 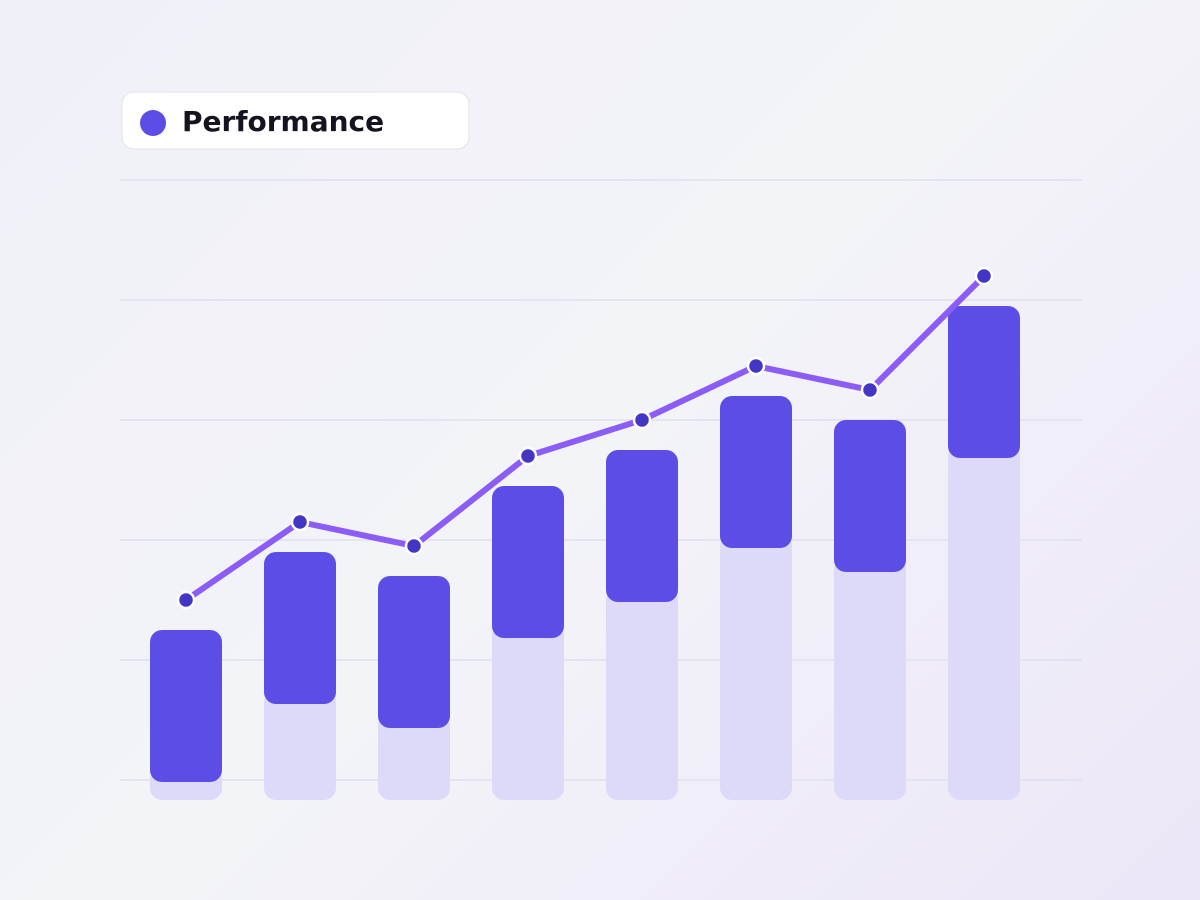 I want to click on legend: Performance, so click(x=295, y=120).